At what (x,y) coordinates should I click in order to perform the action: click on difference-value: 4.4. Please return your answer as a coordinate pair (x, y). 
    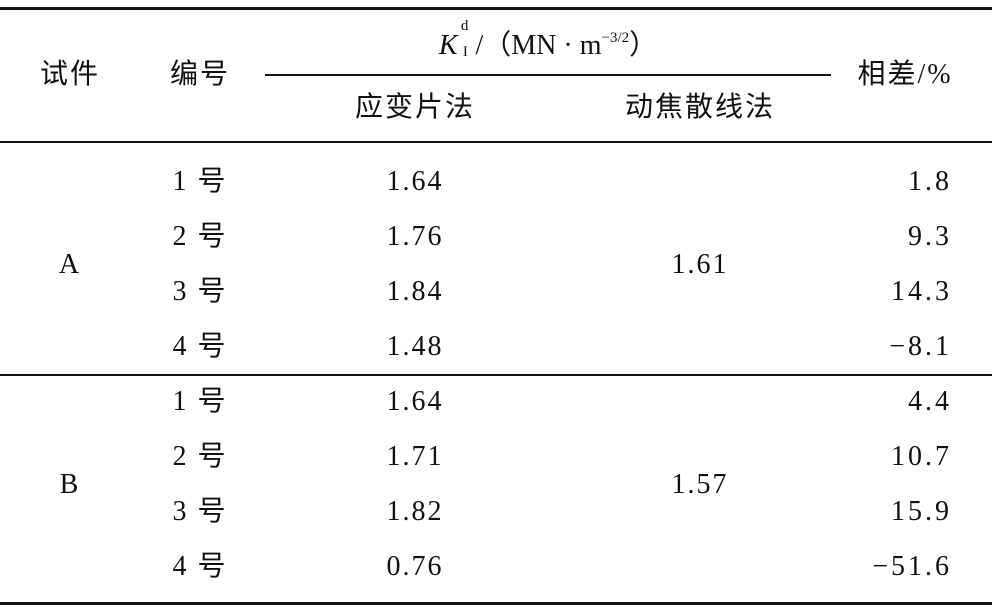
    Looking at the image, I should click on (930, 401).